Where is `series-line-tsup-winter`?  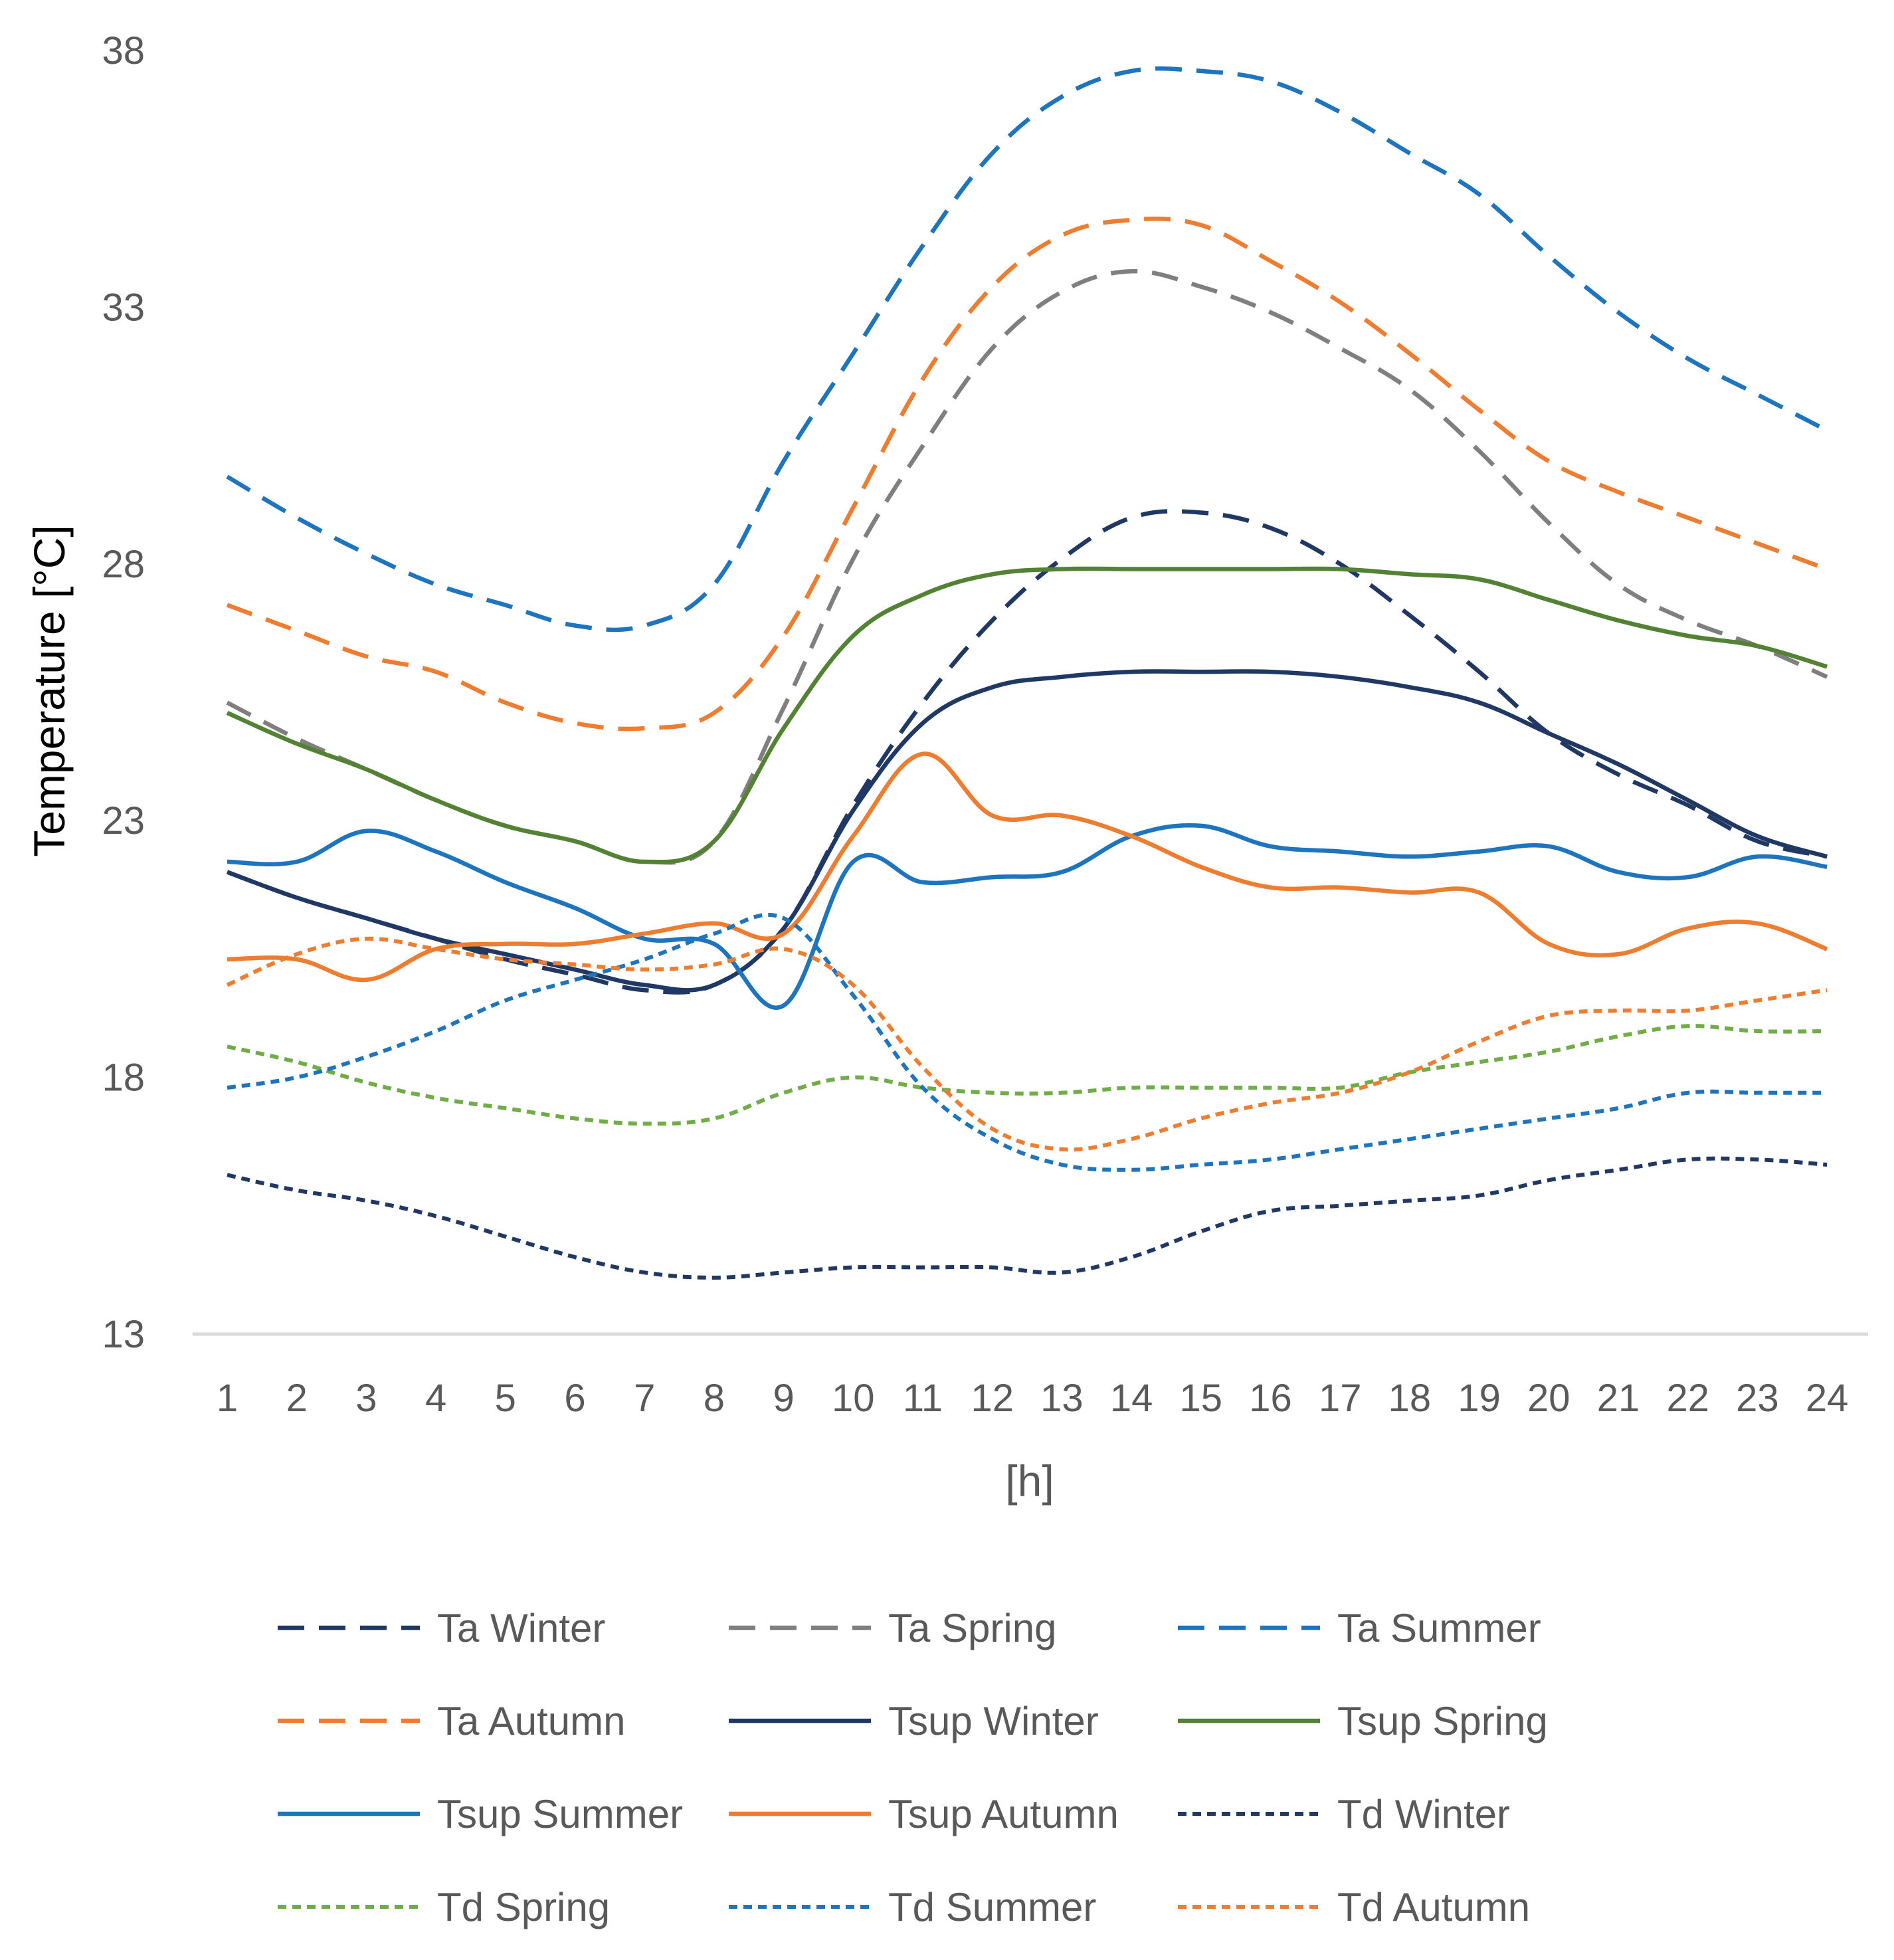 series-line-tsup-winter is located at coordinates (1027, 831).